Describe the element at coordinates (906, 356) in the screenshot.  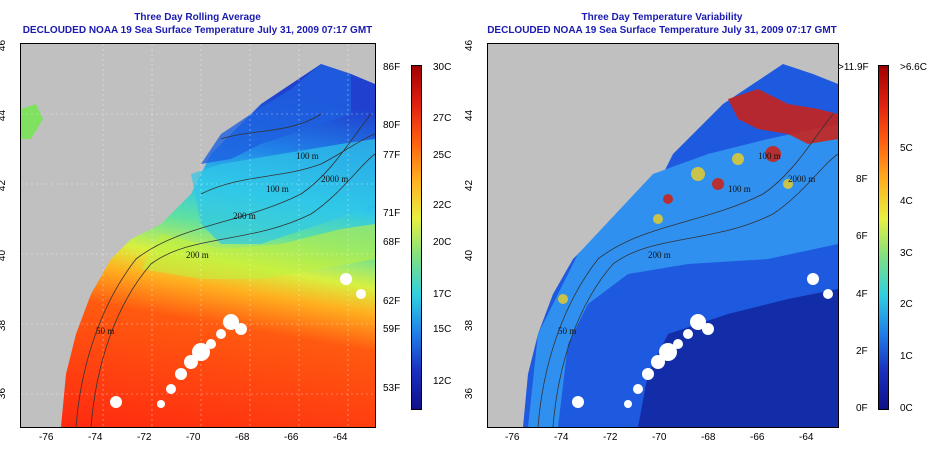
I see `cbar-c-label: 1C` at that location.